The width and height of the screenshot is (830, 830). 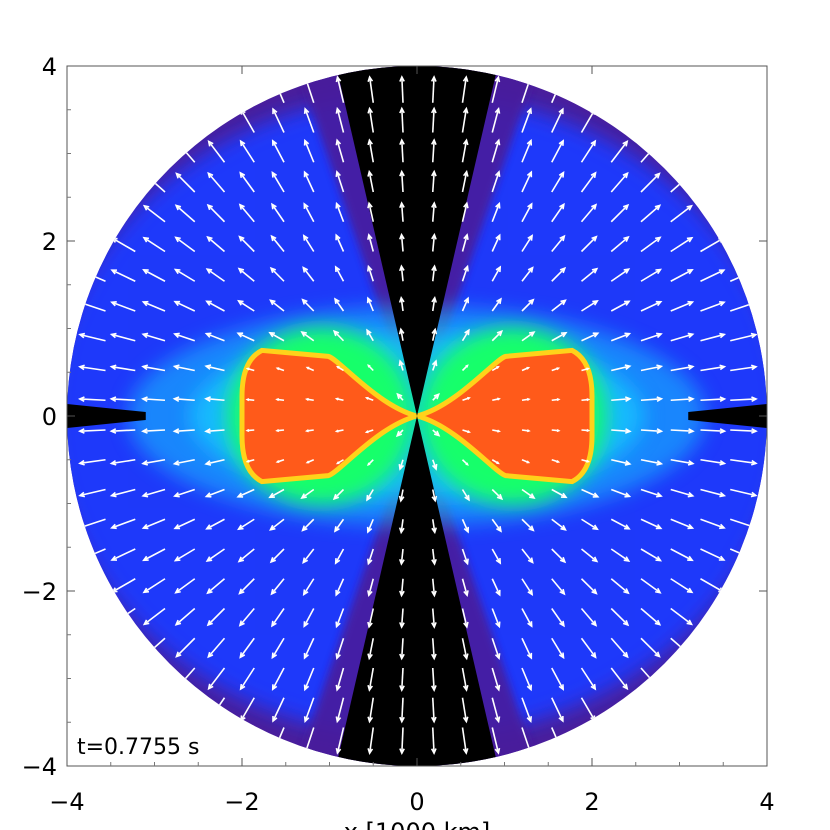 What do you see at coordinates (328, 416) in the screenshot?
I see `core-lobe-left` at bounding box center [328, 416].